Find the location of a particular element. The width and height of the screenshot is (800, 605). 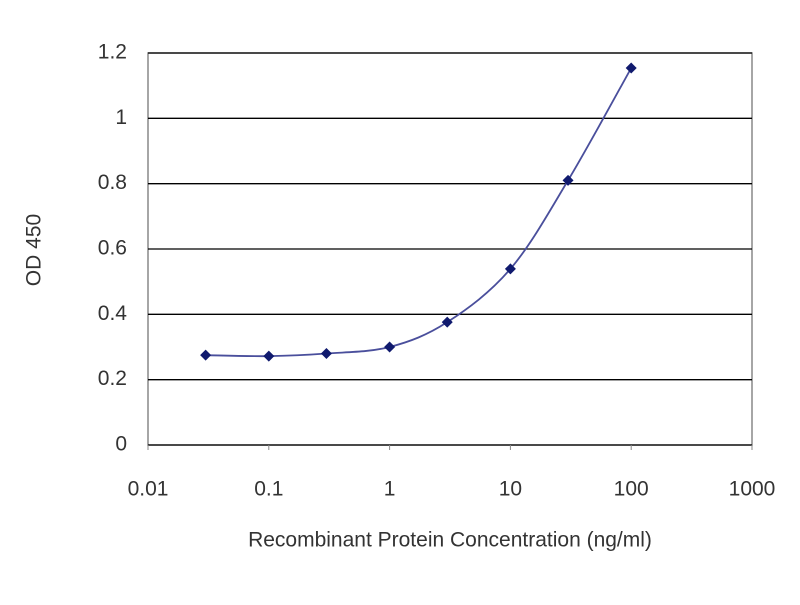

y-tick-label: 0.6 is located at coordinates (112, 248).